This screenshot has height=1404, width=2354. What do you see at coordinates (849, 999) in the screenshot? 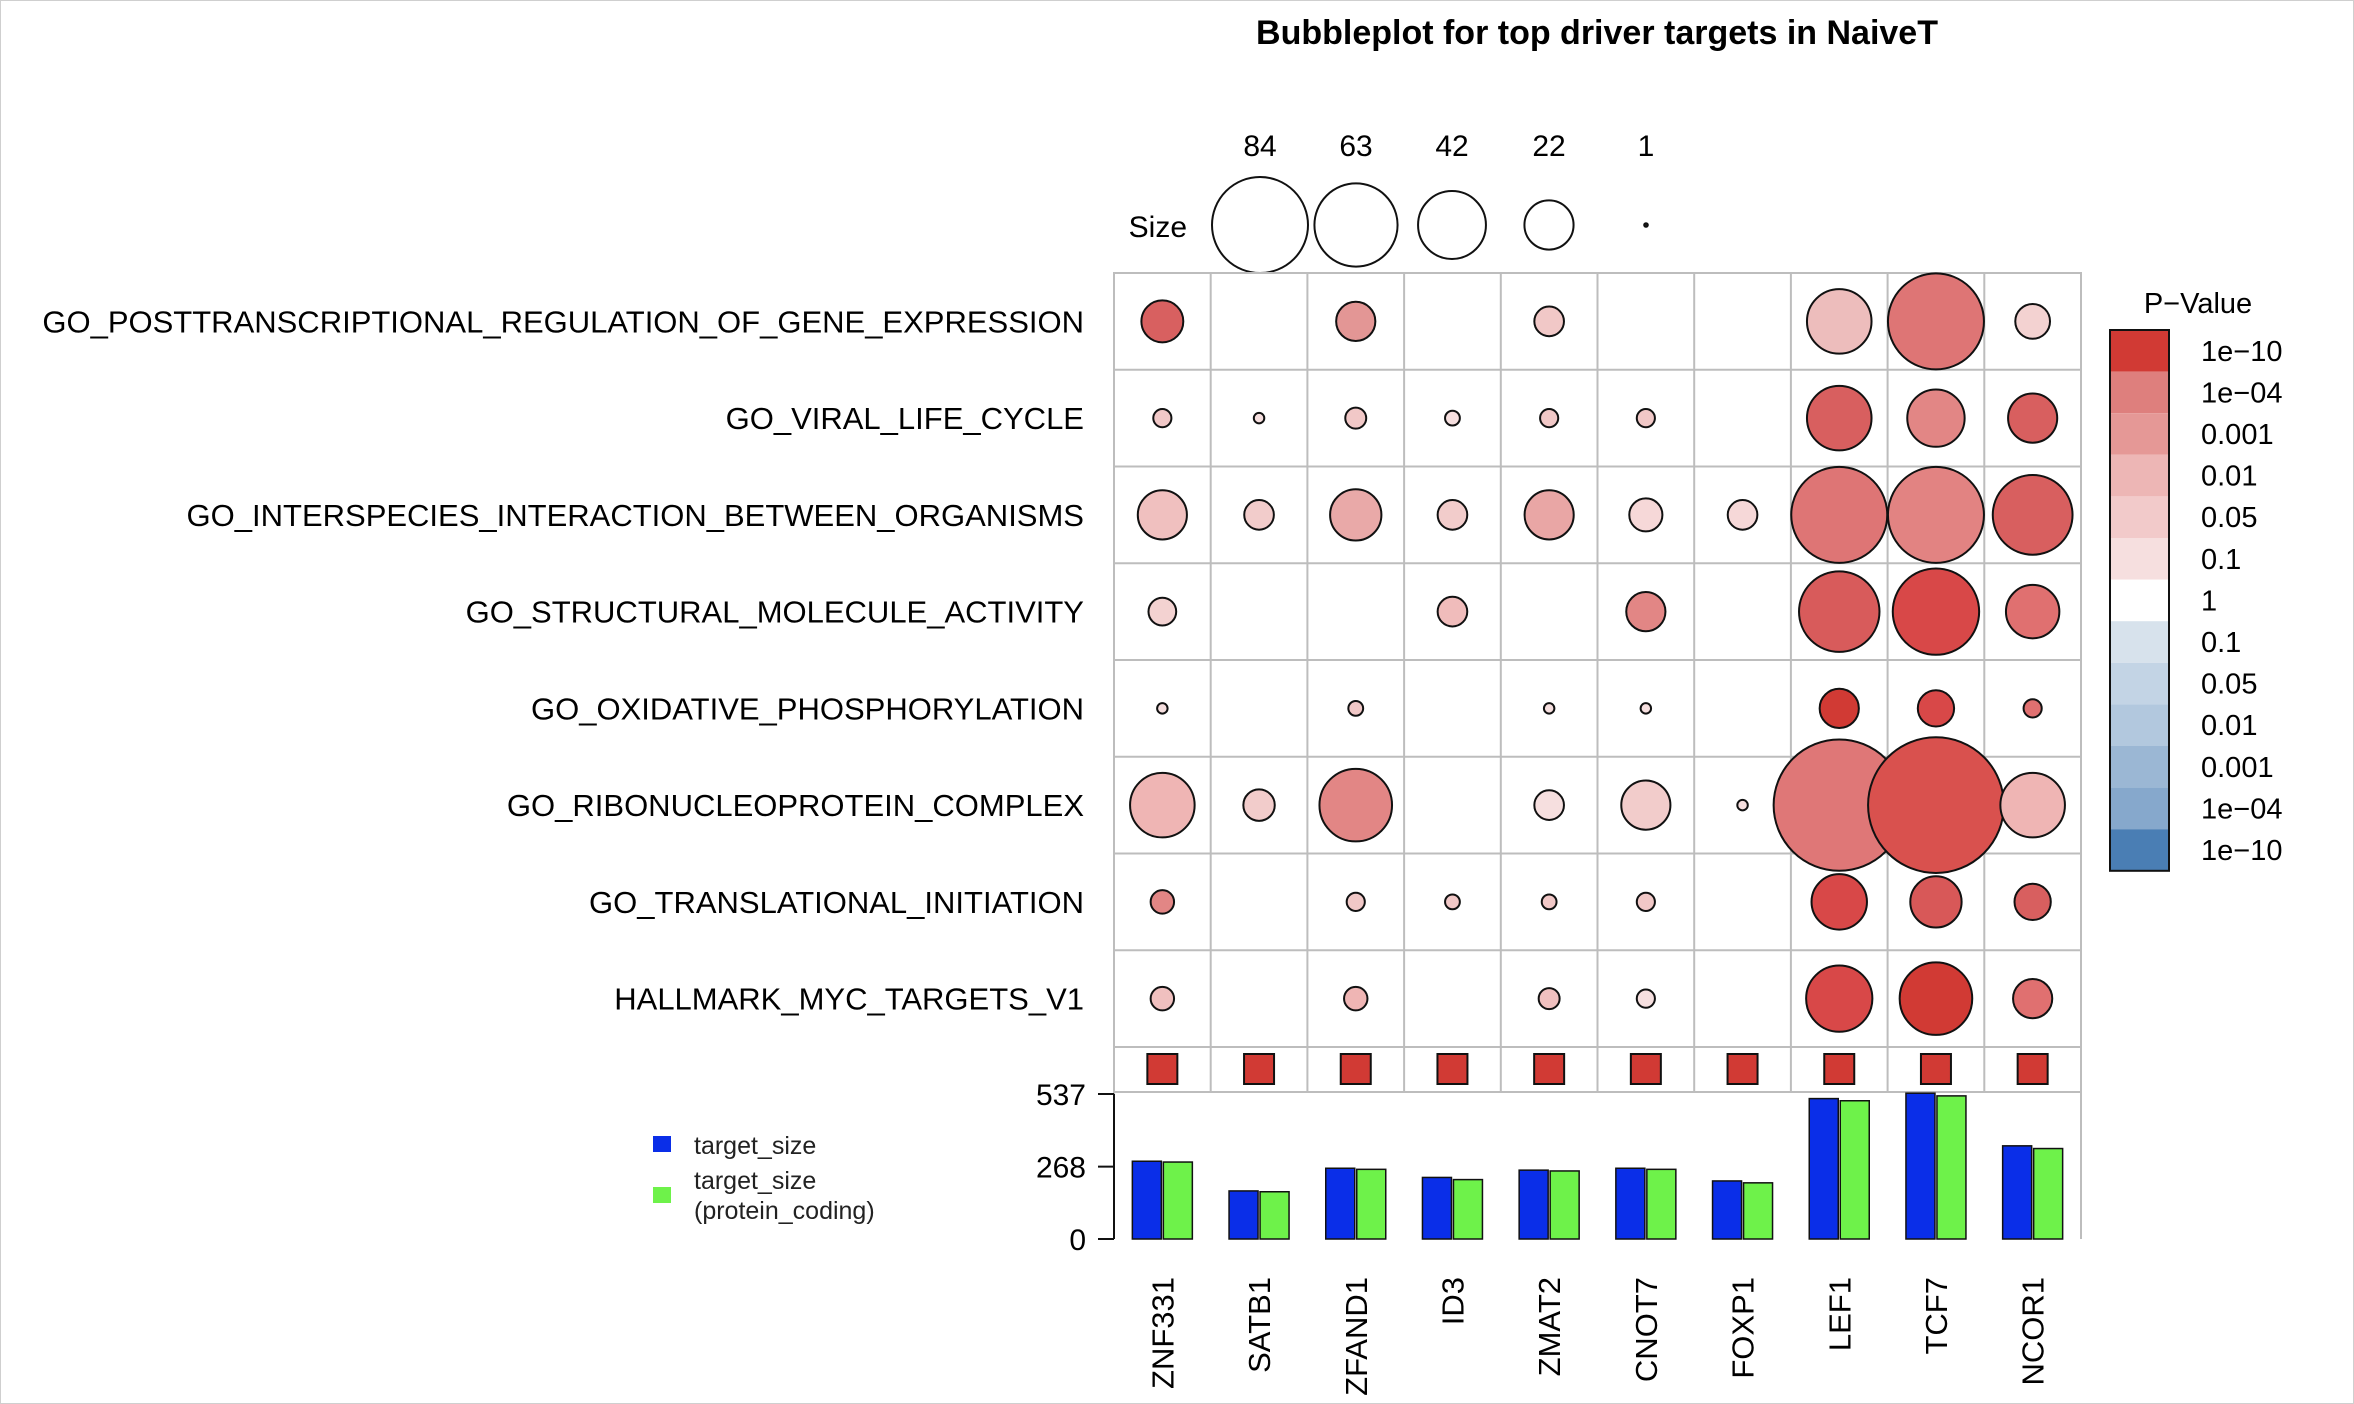
I see `row-label: HALLMARK_MYC_TARGETS_V1` at bounding box center [849, 999].